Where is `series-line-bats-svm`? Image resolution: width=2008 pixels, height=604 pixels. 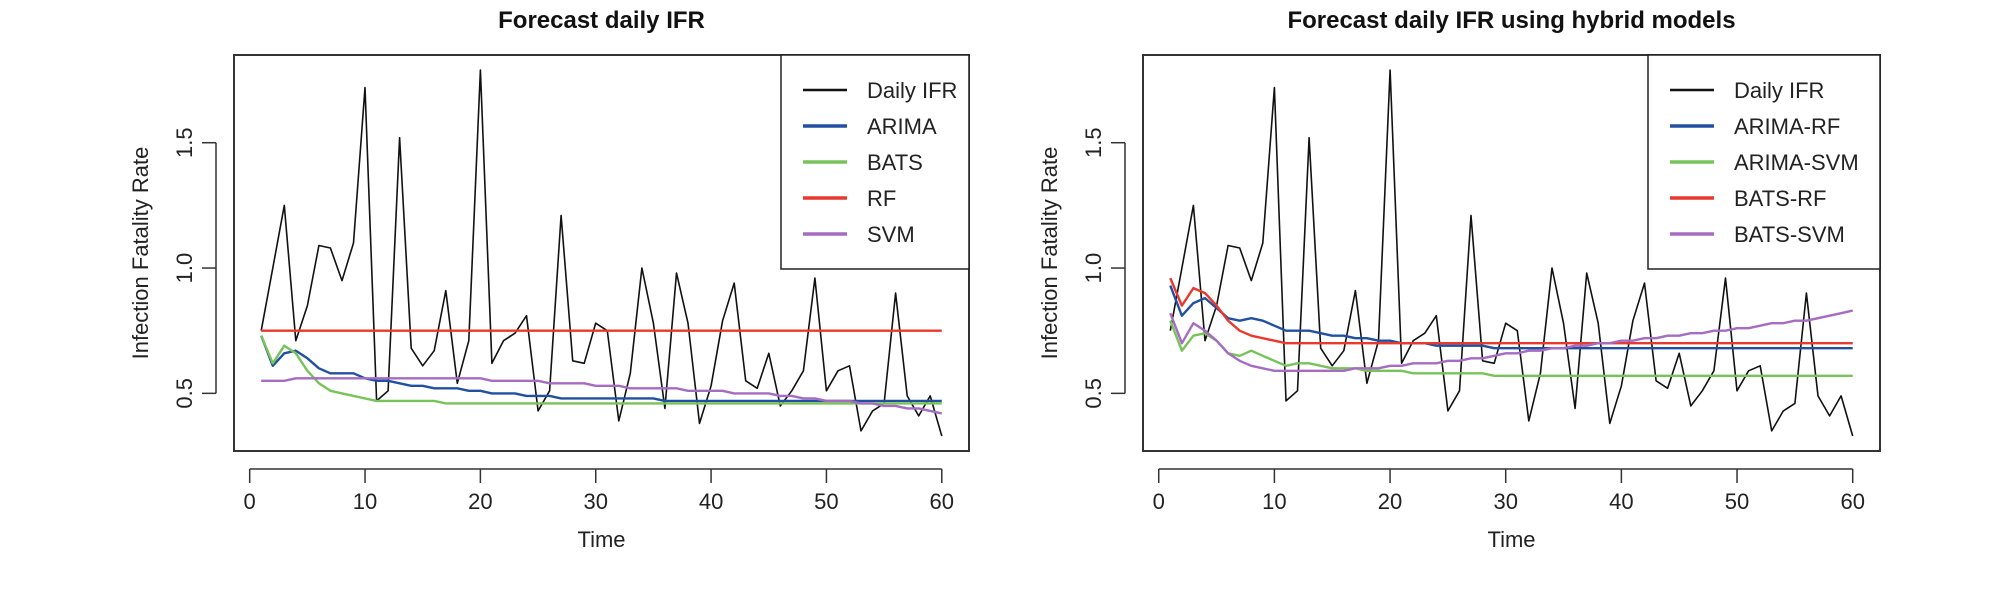
series-line-bats-svm is located at coordinates (1511, 340).